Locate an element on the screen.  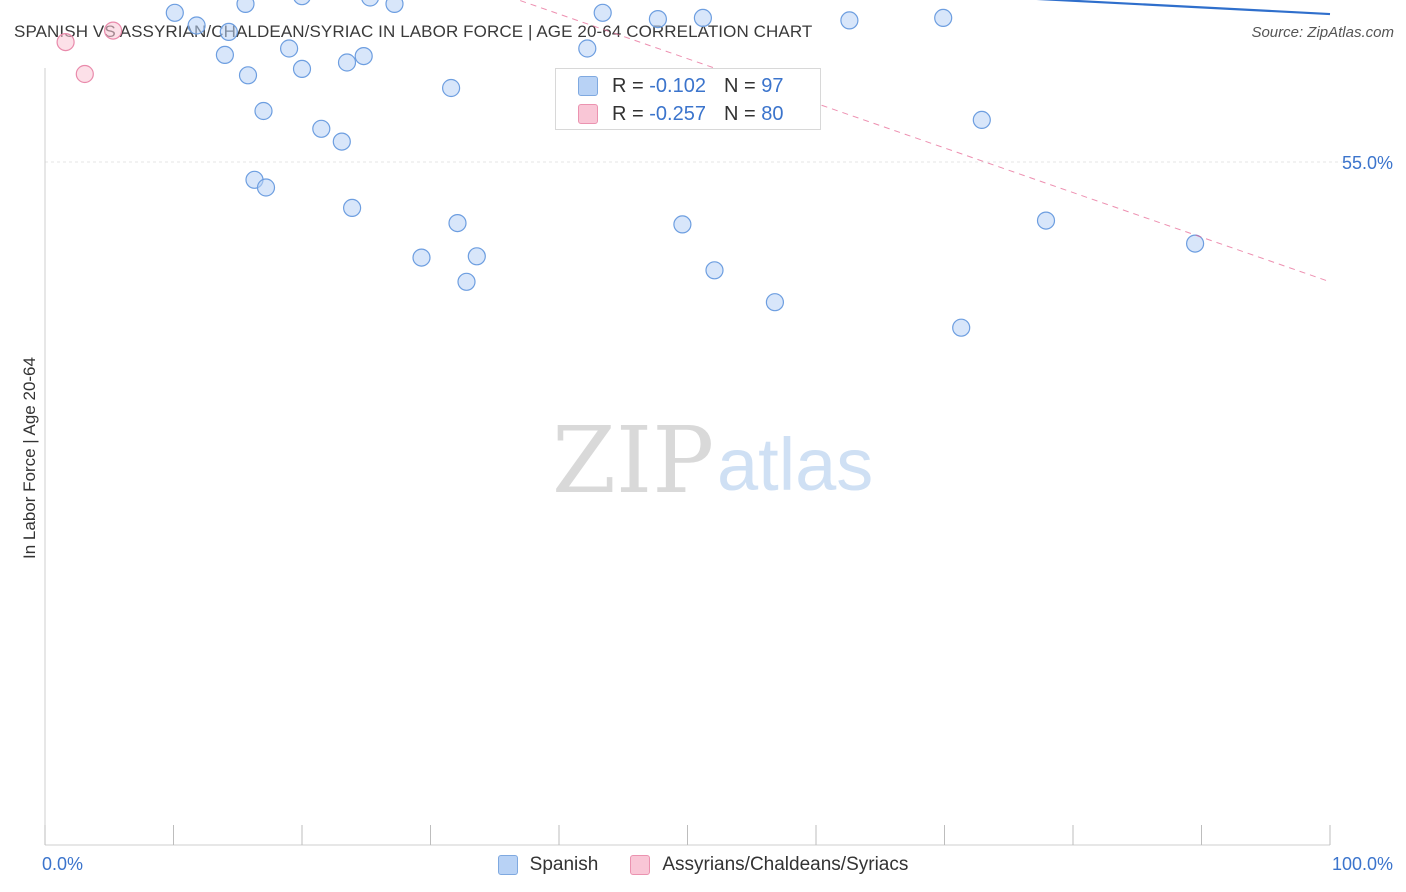
y-axis-label: In Labor Force | Age 20-64 is located at coordinates (29, 458).